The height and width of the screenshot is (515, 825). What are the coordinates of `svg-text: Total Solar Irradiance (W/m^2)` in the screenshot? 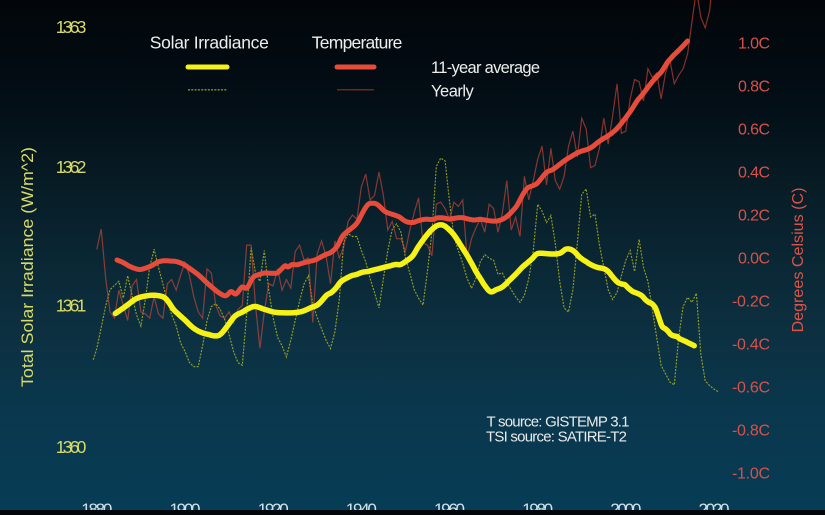 It's located at (28, 267).